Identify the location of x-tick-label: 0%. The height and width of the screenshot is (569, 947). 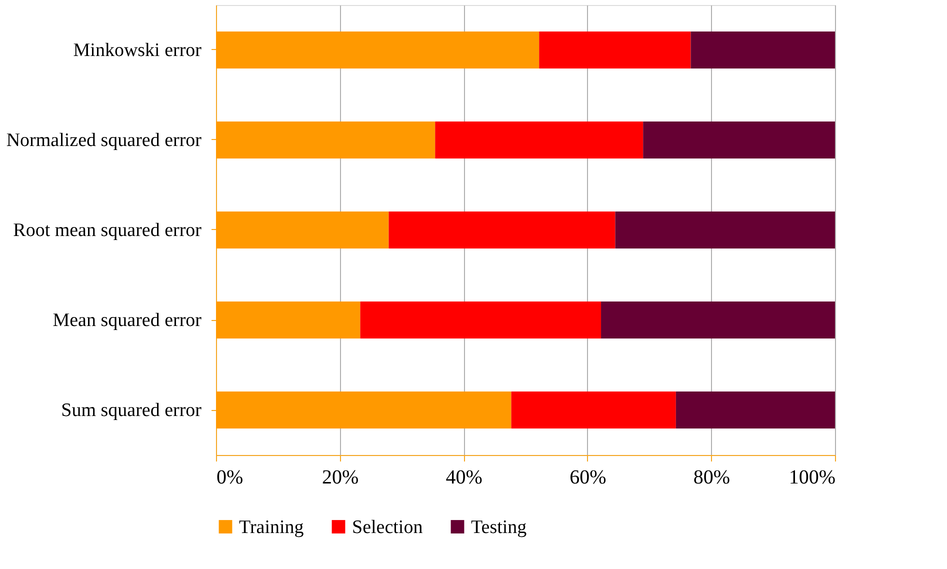
(230, 477).